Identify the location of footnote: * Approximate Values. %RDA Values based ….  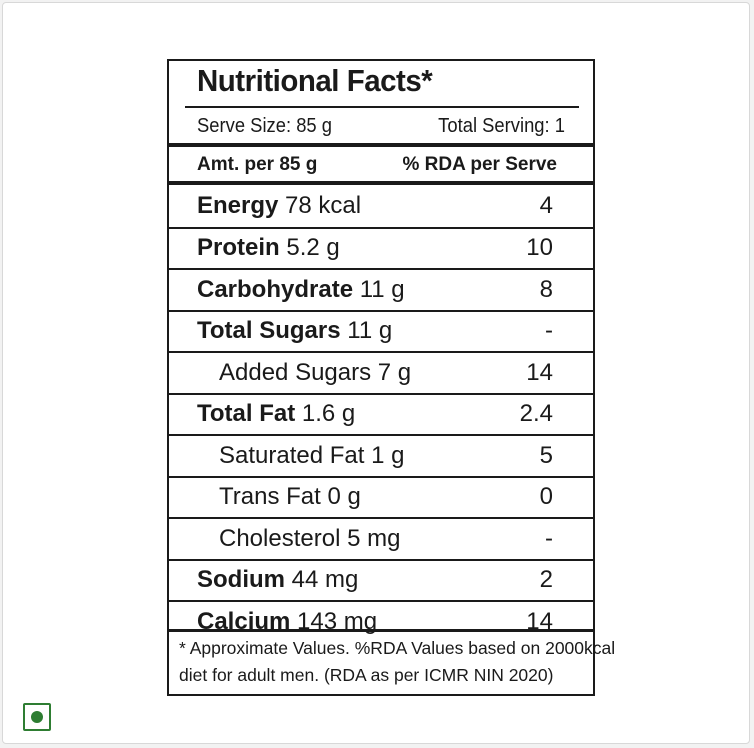
(397, 662).